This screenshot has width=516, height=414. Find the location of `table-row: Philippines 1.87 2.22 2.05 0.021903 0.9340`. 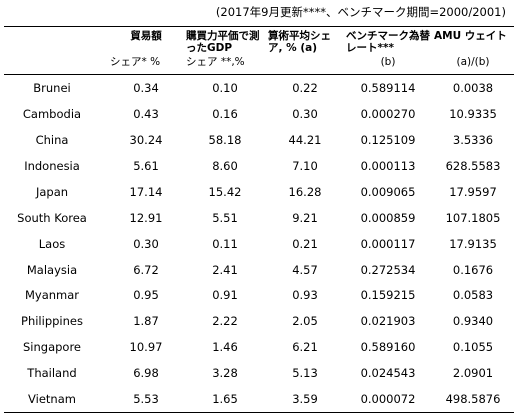

table-row: Philippines 1.87 2.22 2.05 0.021903 0.9340 is located at coordinates (259, 321).